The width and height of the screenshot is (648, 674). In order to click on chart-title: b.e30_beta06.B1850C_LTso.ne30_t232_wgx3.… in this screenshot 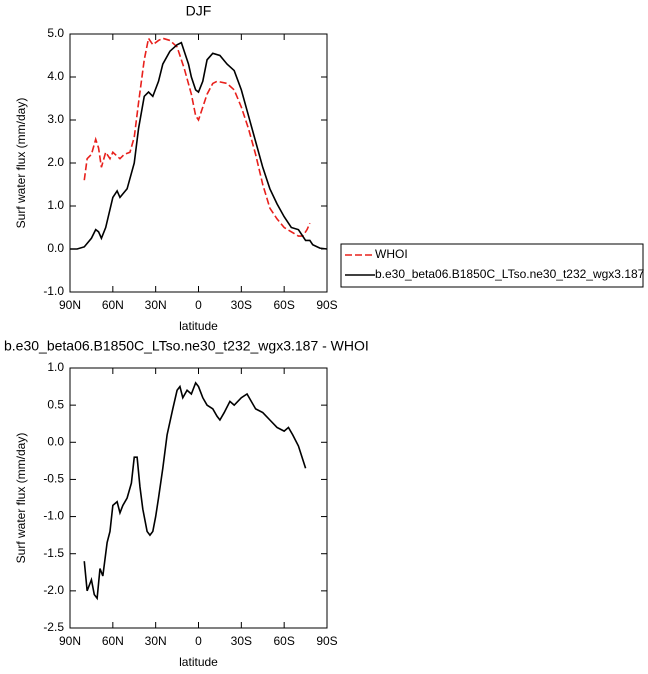, I will do `click(186, 346)`.